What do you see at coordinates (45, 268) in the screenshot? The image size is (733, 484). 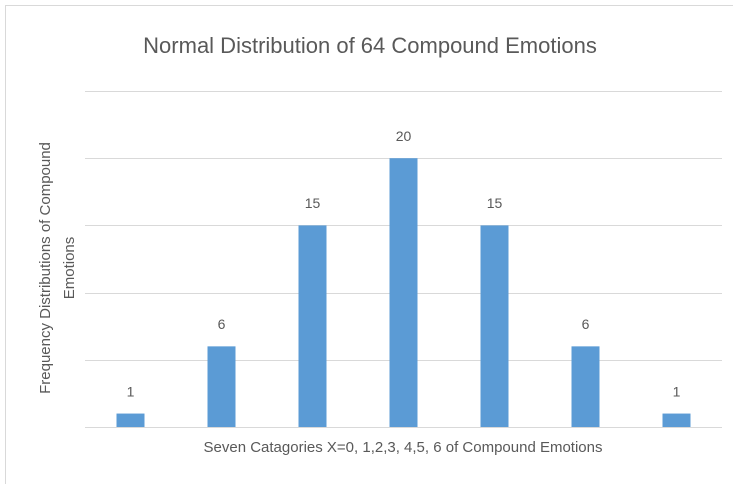 I see `y-axis-label: Frequency Distributions of Compound` at bounding box center [45, 268].